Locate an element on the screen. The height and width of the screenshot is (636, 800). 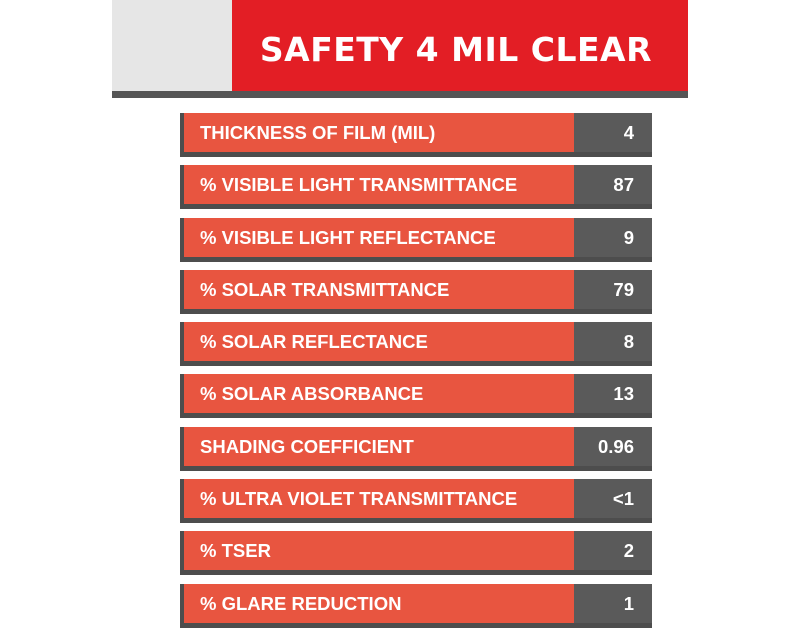
spec-row-uv-transmittance: % ULTRA VIOLET TRANSMITTANCE <1 is located at coordinates (416, 501).